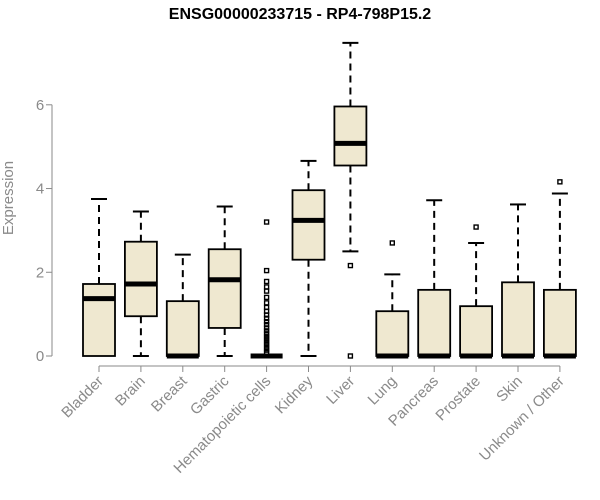 This screenshot has width=600, height=500. I want to click on x-tick-label: Brain, so click(130, 391).